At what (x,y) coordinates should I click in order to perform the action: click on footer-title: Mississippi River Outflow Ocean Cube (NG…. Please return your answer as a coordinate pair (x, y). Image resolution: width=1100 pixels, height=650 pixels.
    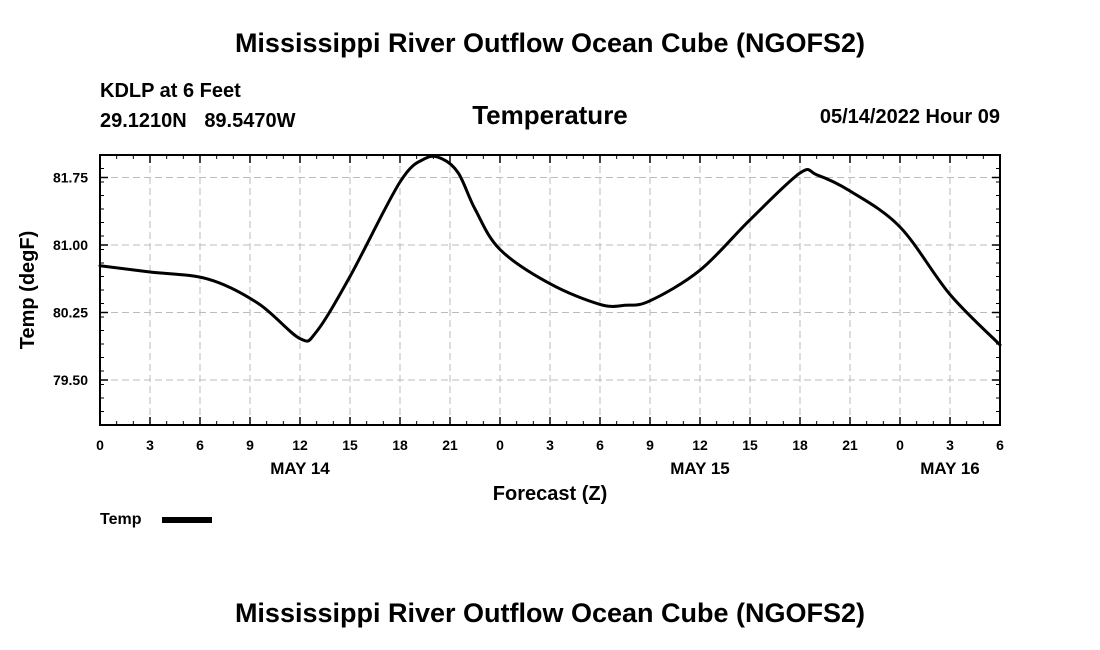
    Looking at the image, I should click on (550, 613).